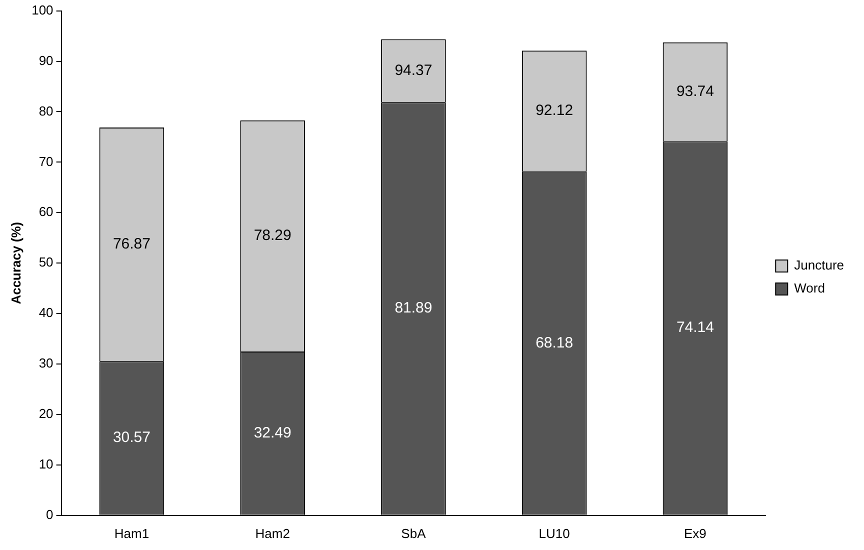 This screenshot has height=550, width=864. I want to click on x-tick-label: Ham2, so click(272, 533).